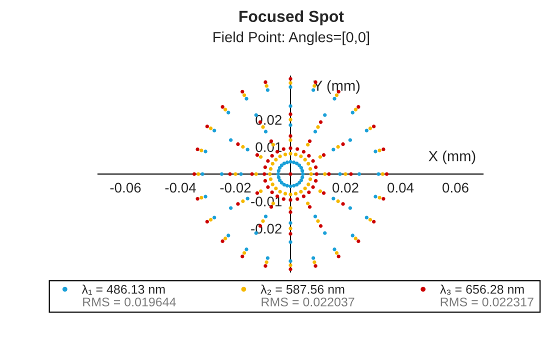 Image resolution: width=560 pixels, height=337 pixels. I want to click on x-tick-label: -0.06, so click(125, 187).